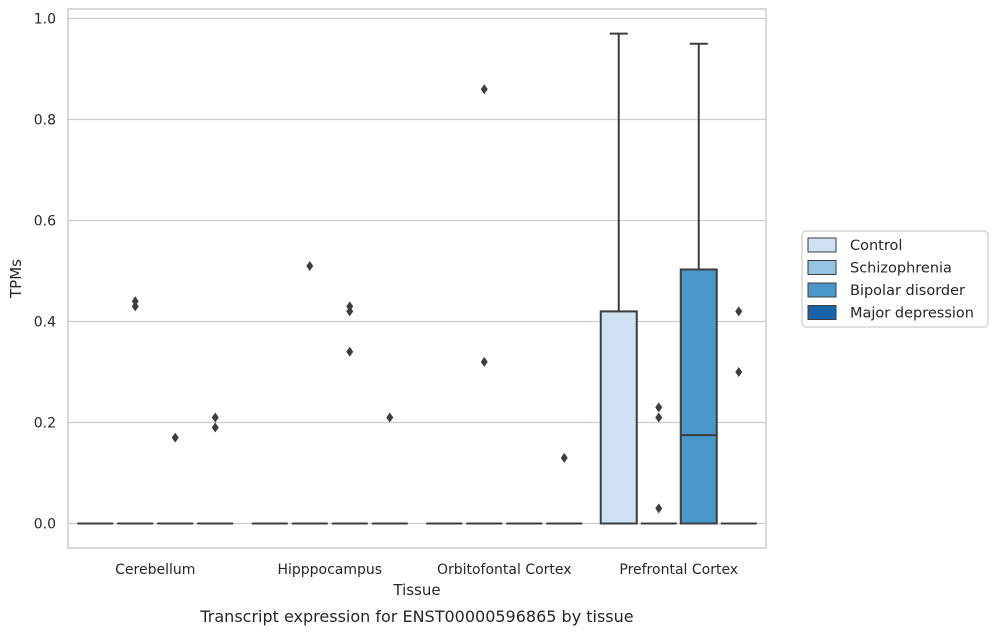  What do you see at coordinates (504, 570) in the screenshot?
I see `x-tick-label: Orbitofontal Cortex` at bounding box center [504, 570].